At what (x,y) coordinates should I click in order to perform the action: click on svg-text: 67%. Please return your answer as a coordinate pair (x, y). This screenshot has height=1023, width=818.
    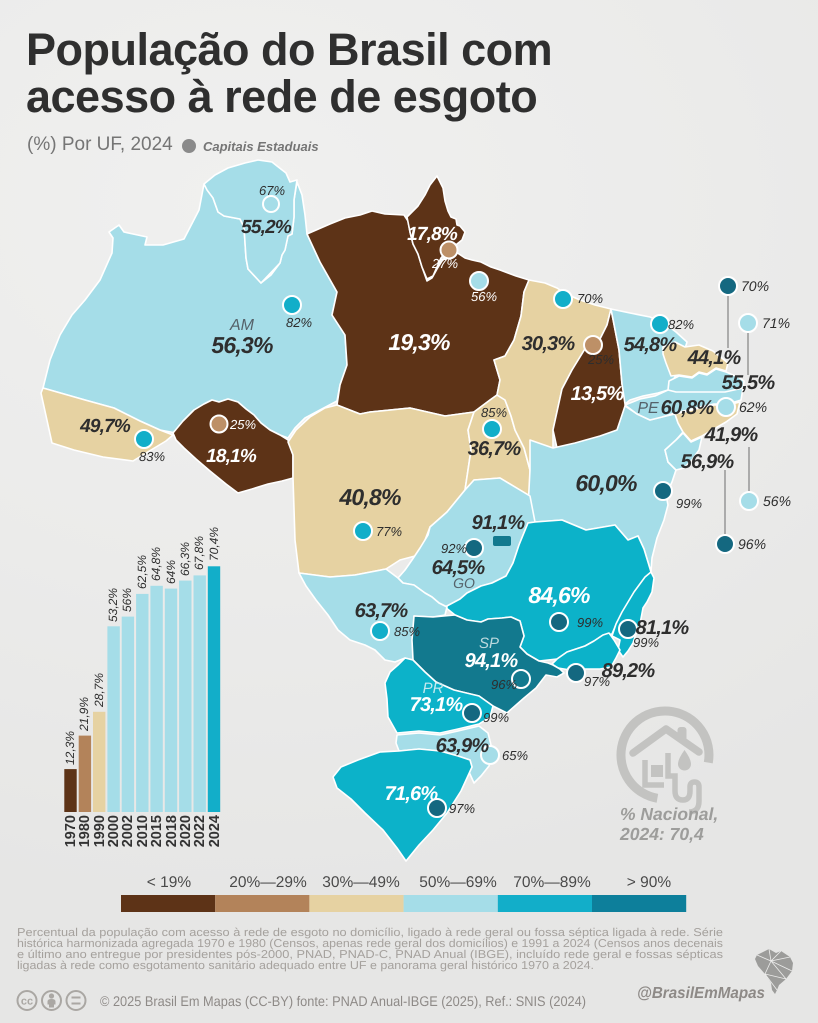
    Looking at the image, I should click on (272, 190).